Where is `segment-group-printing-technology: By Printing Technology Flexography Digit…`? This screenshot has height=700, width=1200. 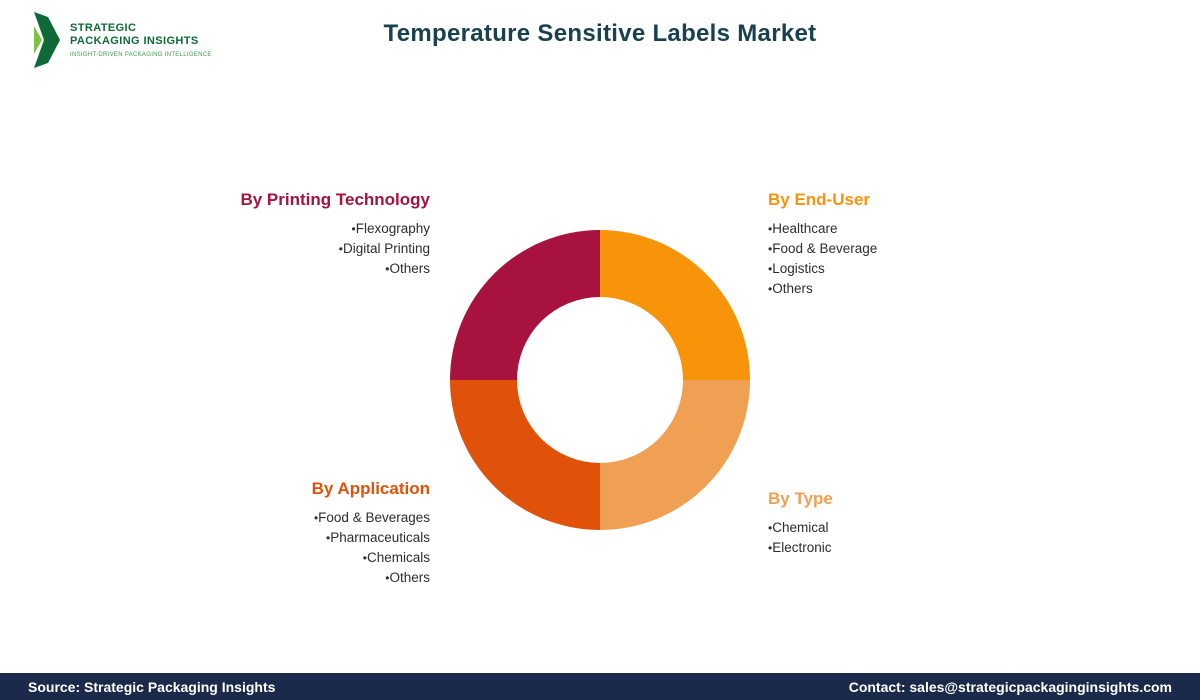 segment-group-printing-technology: By Printing Technology Flexography Digit… is located at coordinates (290, 234).